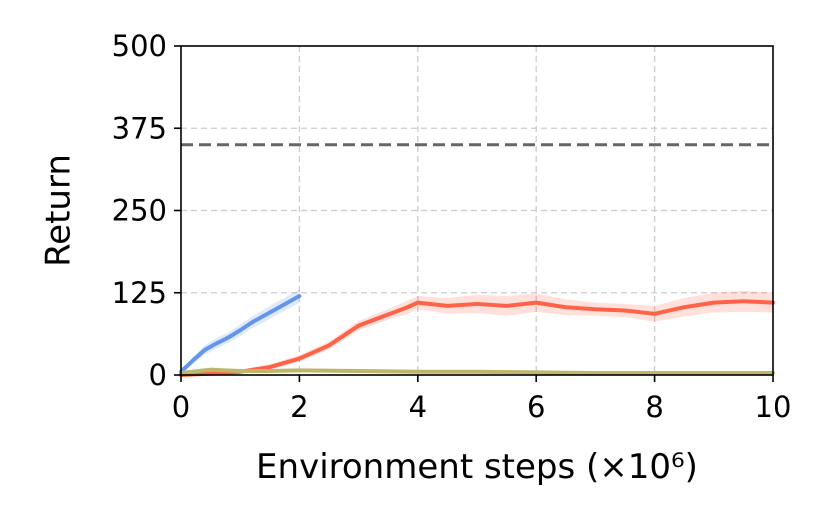 Image resolution: width=830 pixels, height=519 pixels. I want to click on x-axis-ticks: 0 2 4 6 8 10, so click(482, 399).